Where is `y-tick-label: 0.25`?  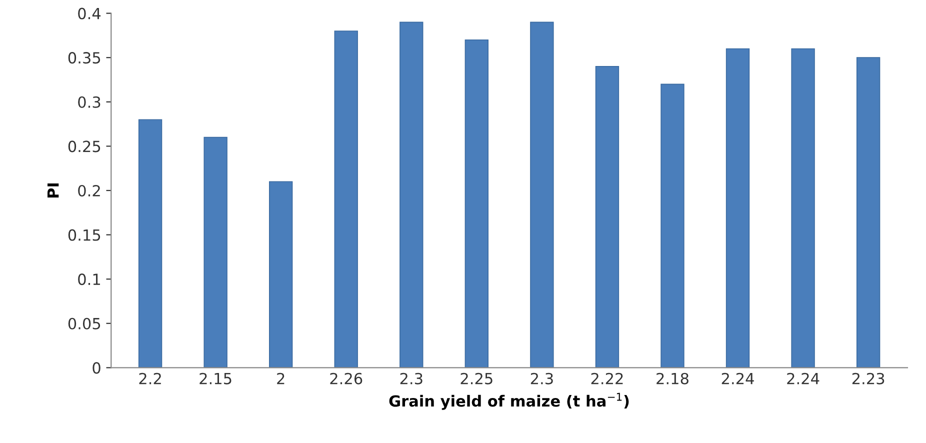
y-tick-label: 0.25 is located at coordinates (84, 146).